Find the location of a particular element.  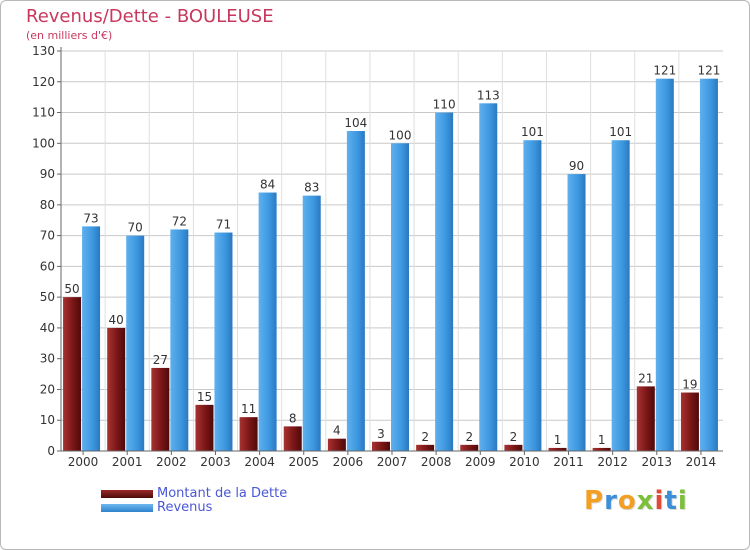

x-tick-label: 2005 is located at coordinates (303, 462).